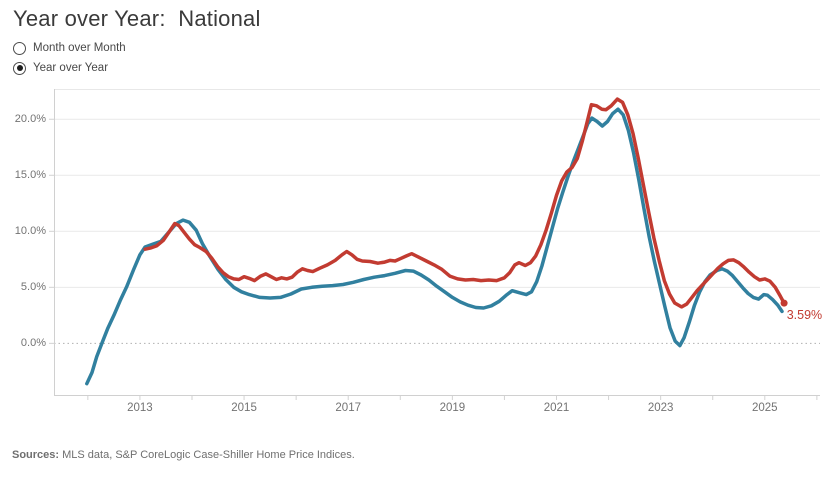 The height and width of the screenshot is (479, 840). I want to click on sources-label: Sources:, so click(36, 455).